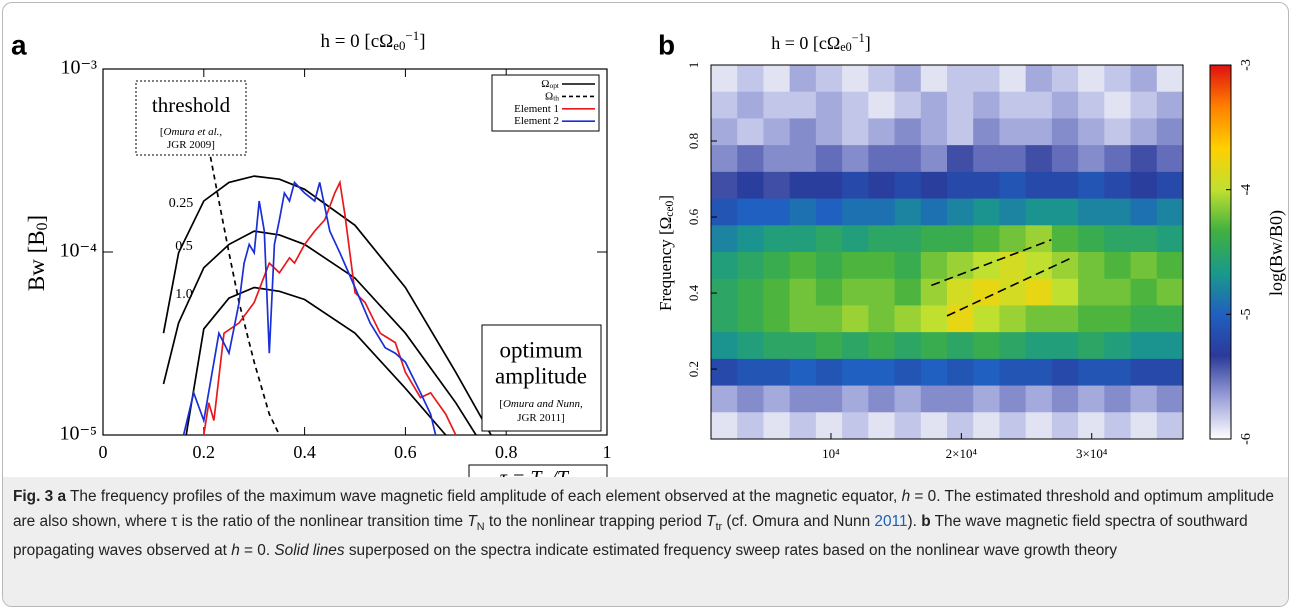 This screenshot has width=1293, height=611. I want to click on colorbar-tick-label: -5, so click(1246, 314).